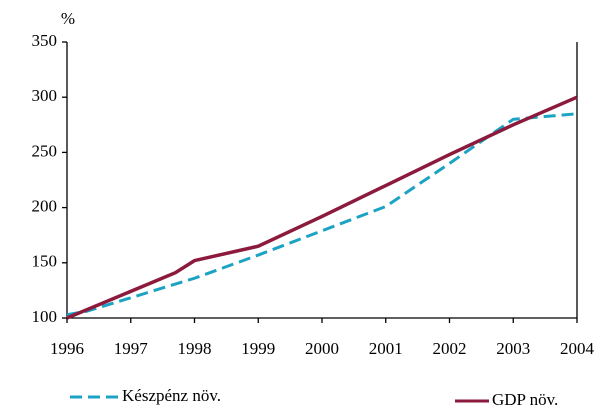  I want to click on y-tick-label: 350, so click(45, 40).